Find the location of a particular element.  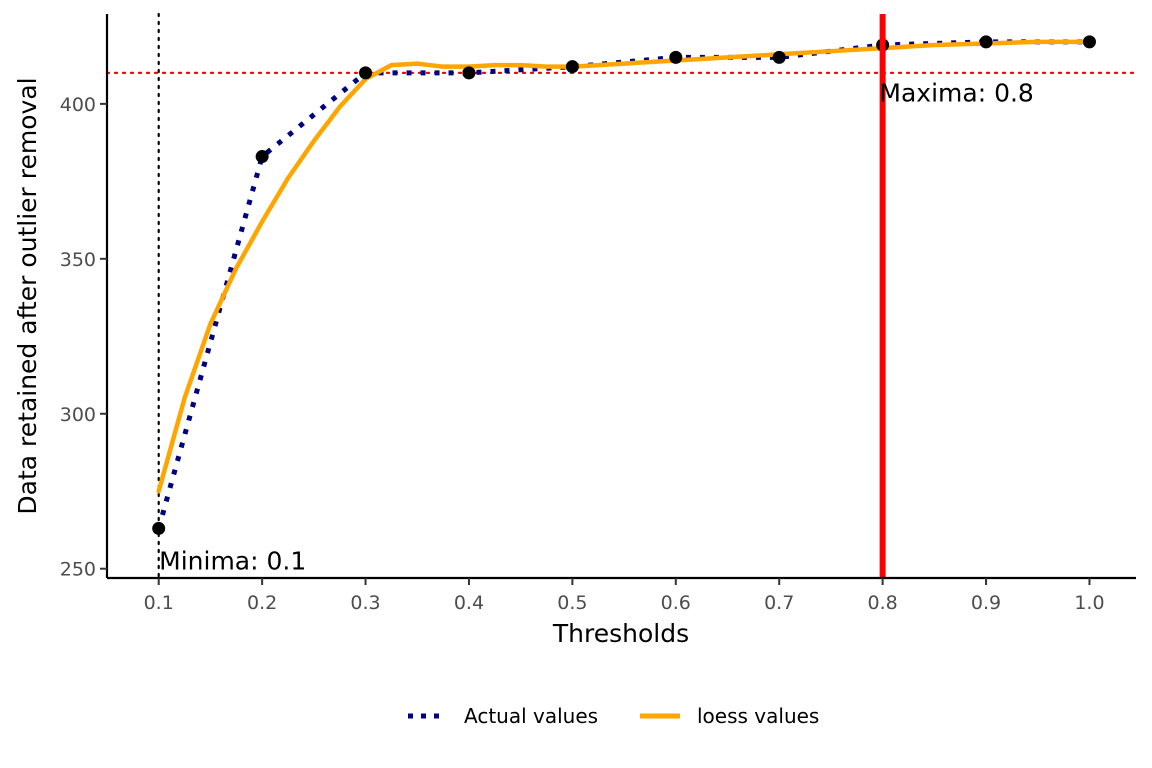

legend-label-loess: loess values is located at coordinates (758, 716).